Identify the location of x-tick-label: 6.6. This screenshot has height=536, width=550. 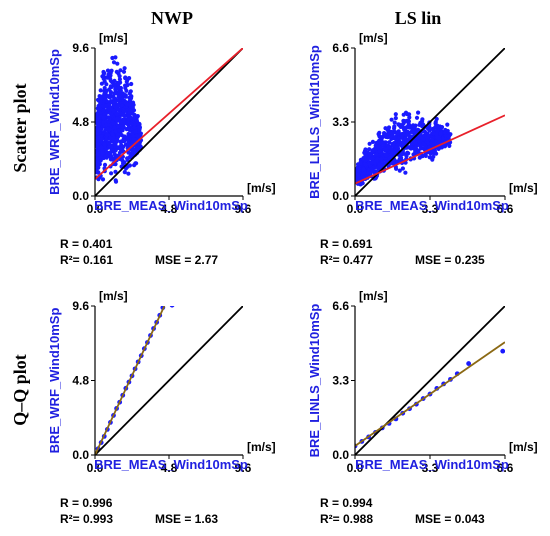
(505, 209).